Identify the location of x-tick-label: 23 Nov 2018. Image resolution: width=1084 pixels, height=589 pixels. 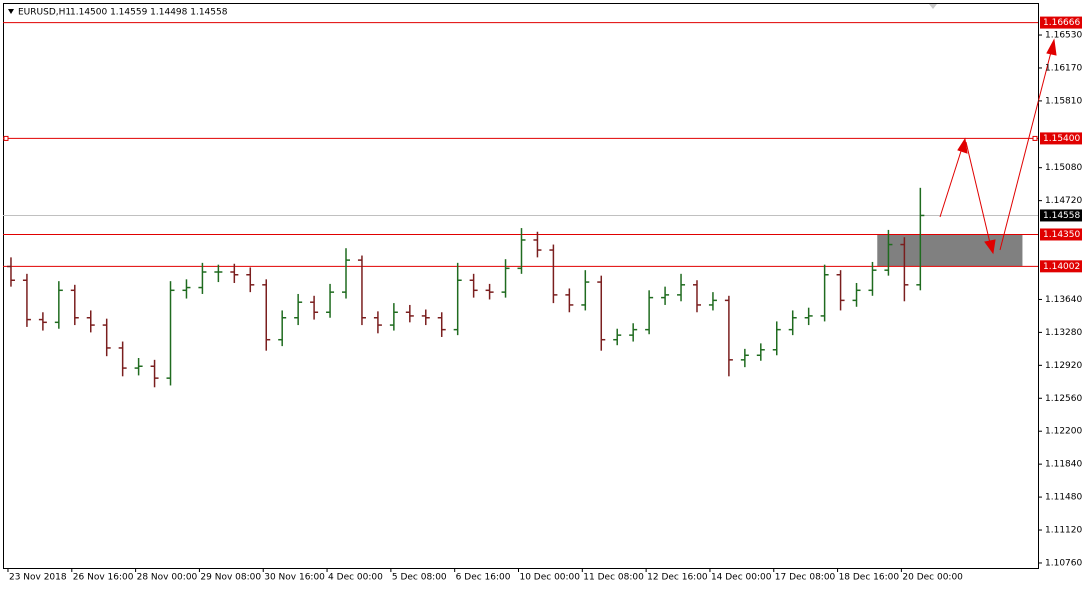
(38, 578).